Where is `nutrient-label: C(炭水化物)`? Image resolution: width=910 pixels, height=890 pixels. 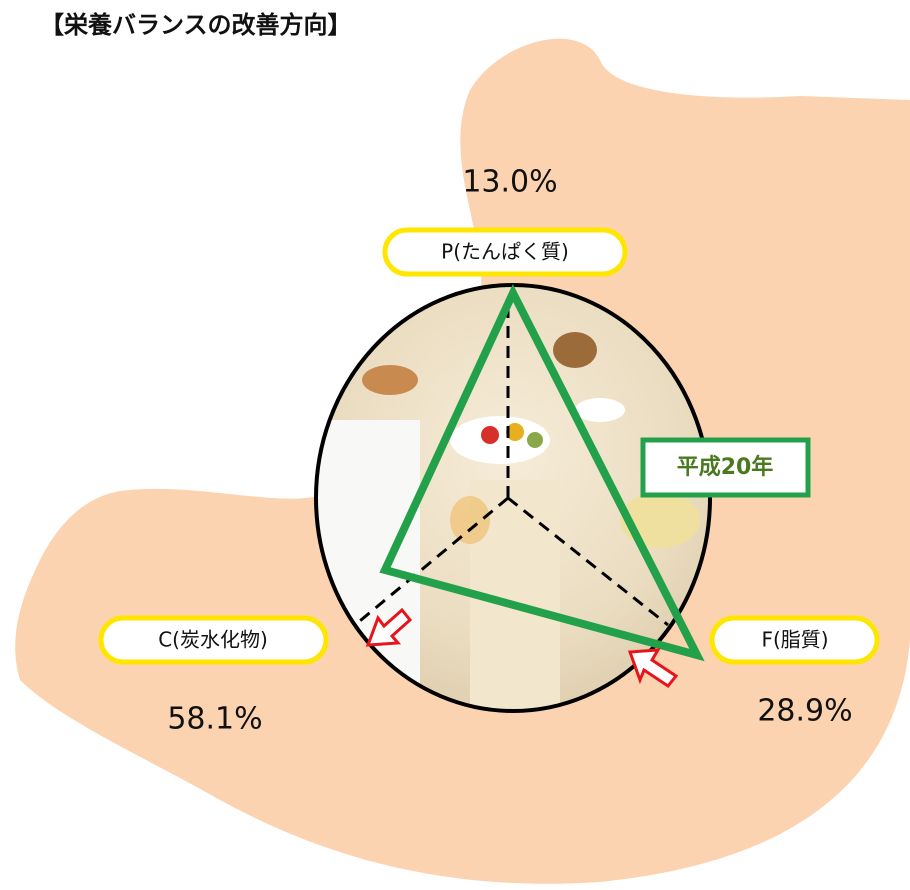 nutrient-label: C(炭水化物) is located at coordinates (213, 640).